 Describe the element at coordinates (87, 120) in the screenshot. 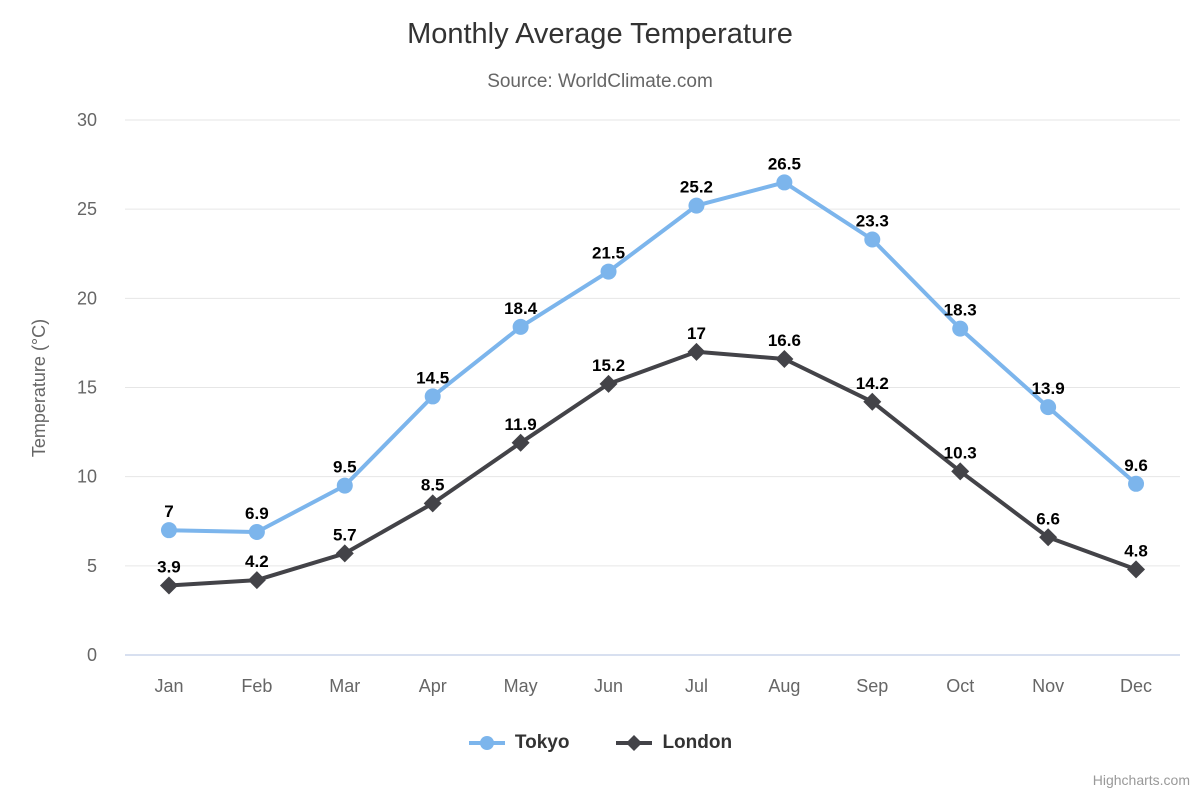

I see `y-axis-tick-label: 30` at that location.